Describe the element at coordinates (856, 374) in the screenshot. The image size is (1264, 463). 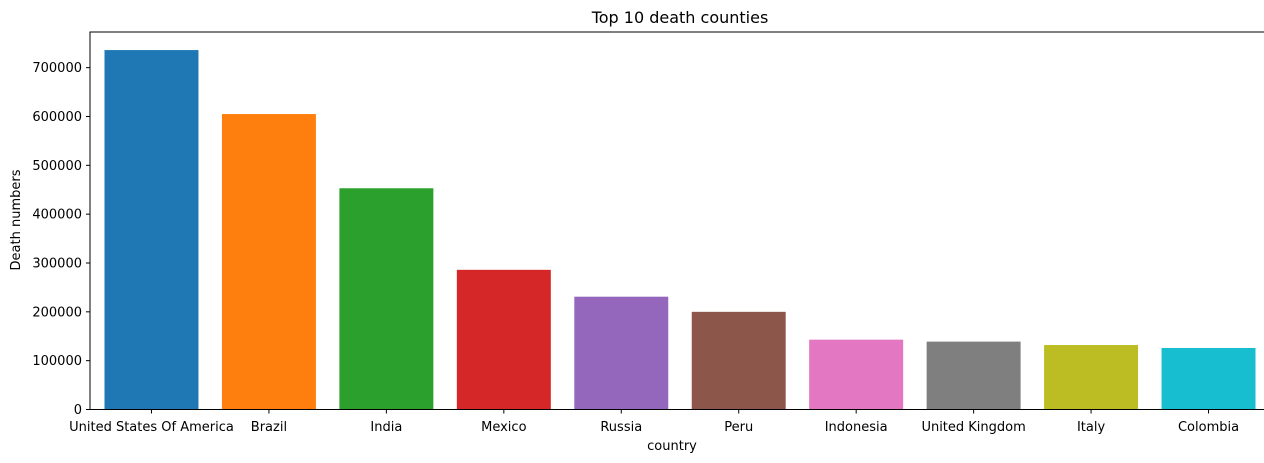
I see `bar-indonesia` at that location.